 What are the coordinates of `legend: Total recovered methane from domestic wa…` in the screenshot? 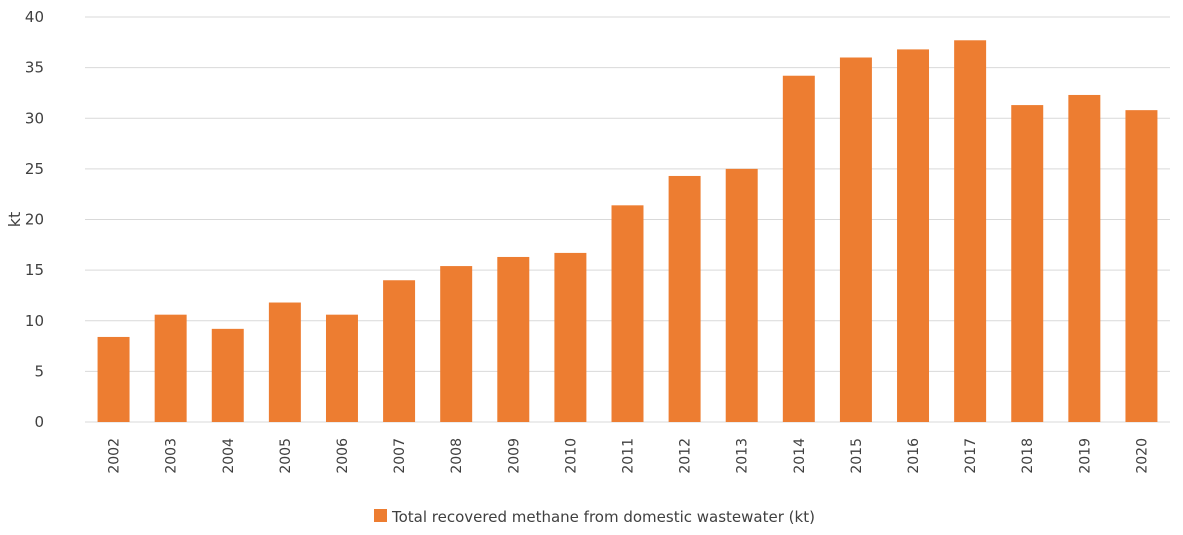 It's located at (594, 517).